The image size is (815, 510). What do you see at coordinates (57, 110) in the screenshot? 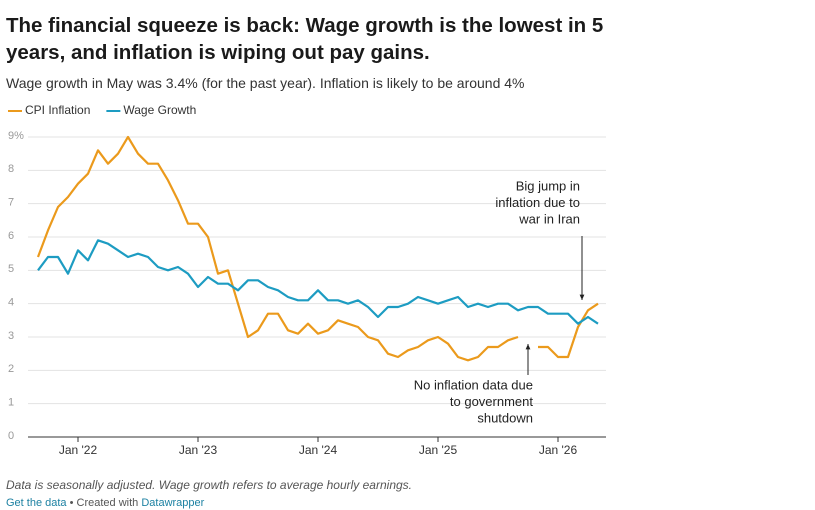
I see `legend-label: CPI Inflation` at bounding box center [57, 110].